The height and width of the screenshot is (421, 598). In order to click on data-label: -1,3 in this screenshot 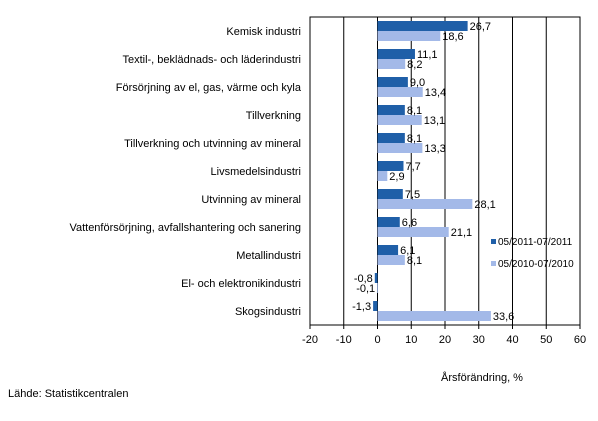, I will do `click(361, 307)`.